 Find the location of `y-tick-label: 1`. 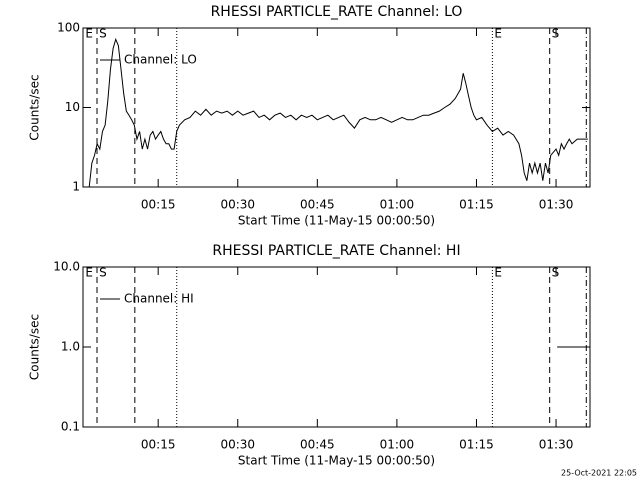

y-tick-label: 1 is located at coordinates (76, 187).